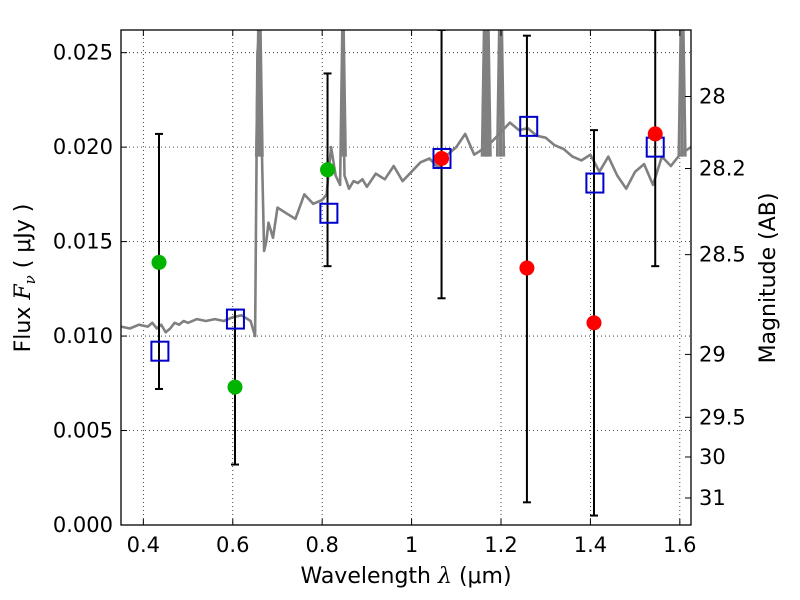 This screenshot has height=600, width=800. I want to click on y2-tick-label: 28, so click(712, 97).